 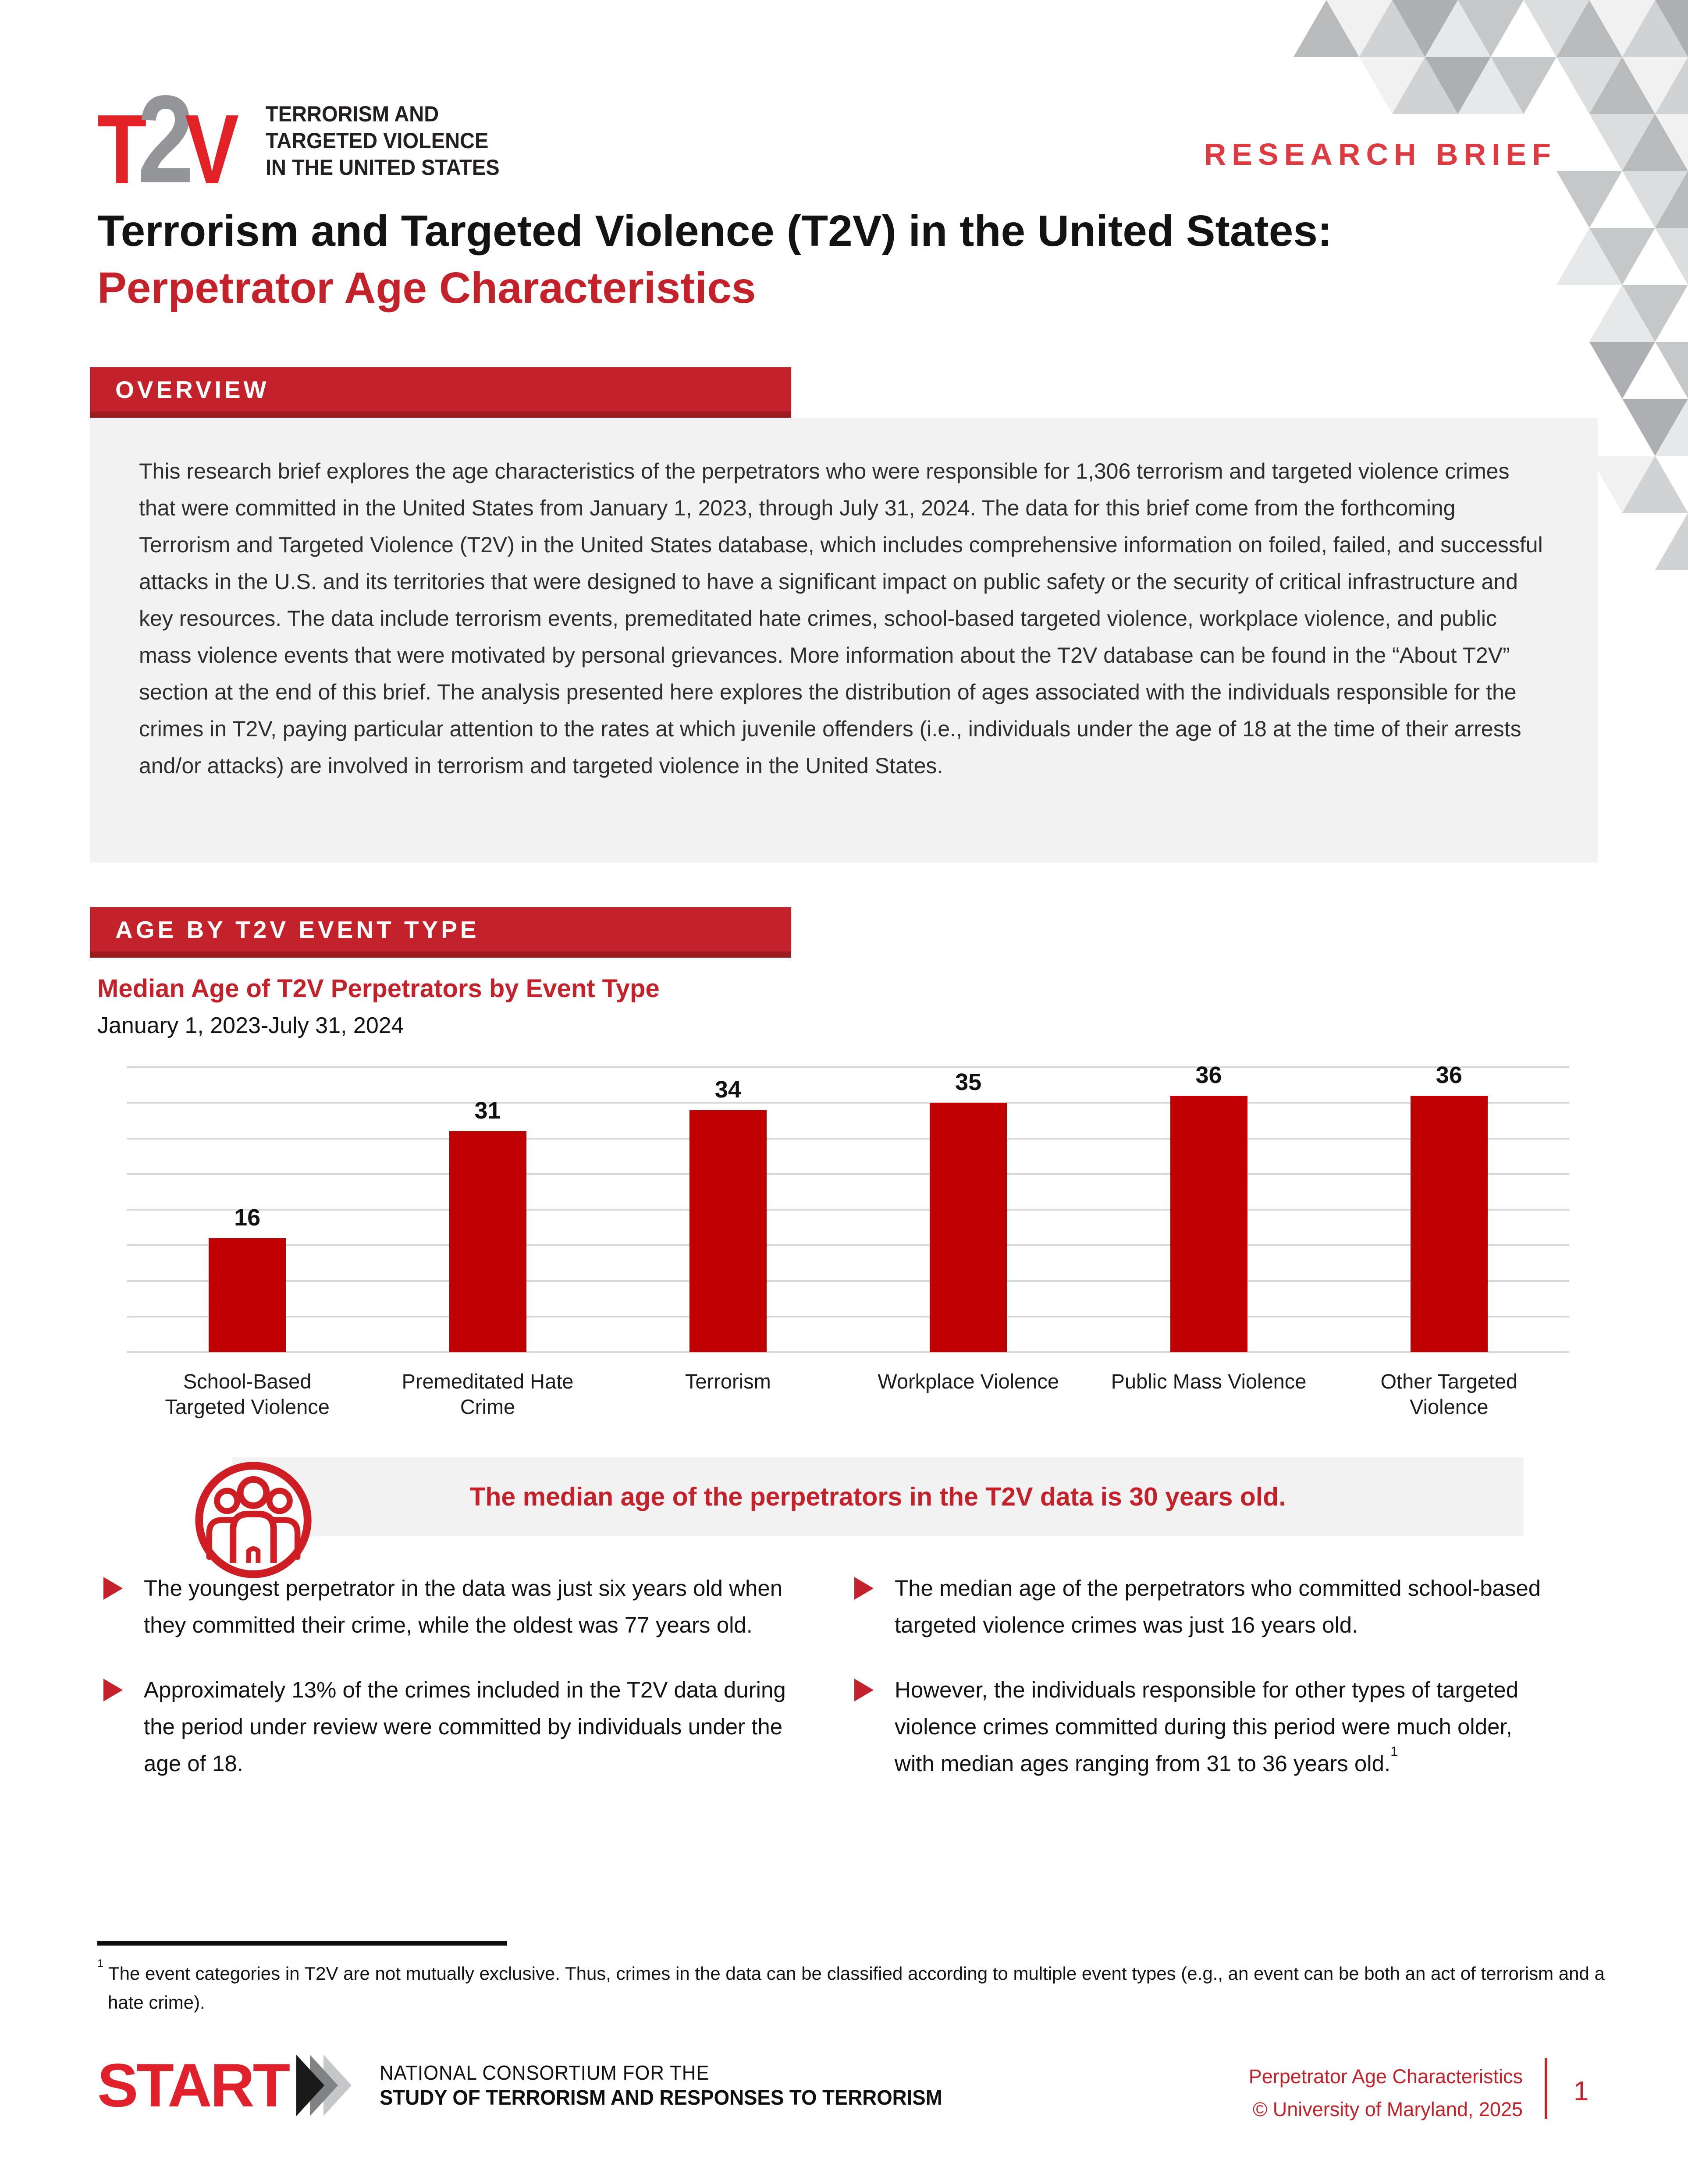 I want to click on start-logo-wordmark: START, so click(x=193, y=2085).